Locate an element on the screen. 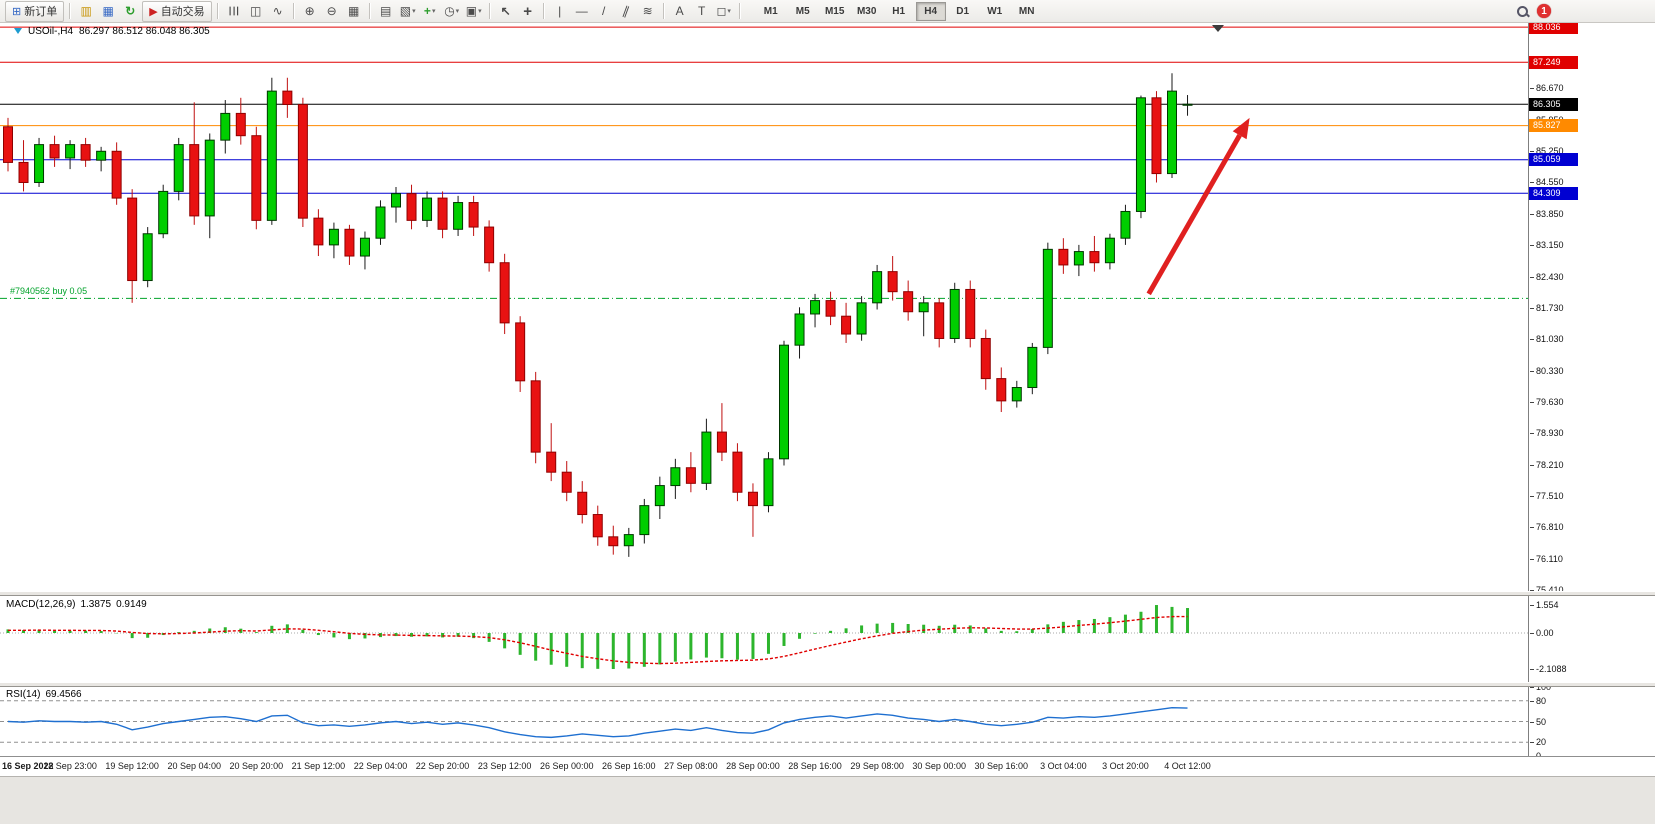 This screenshot has height=824, width=1655. macd-scale-label: -2.1088 is located at coordinates (1548, 668).